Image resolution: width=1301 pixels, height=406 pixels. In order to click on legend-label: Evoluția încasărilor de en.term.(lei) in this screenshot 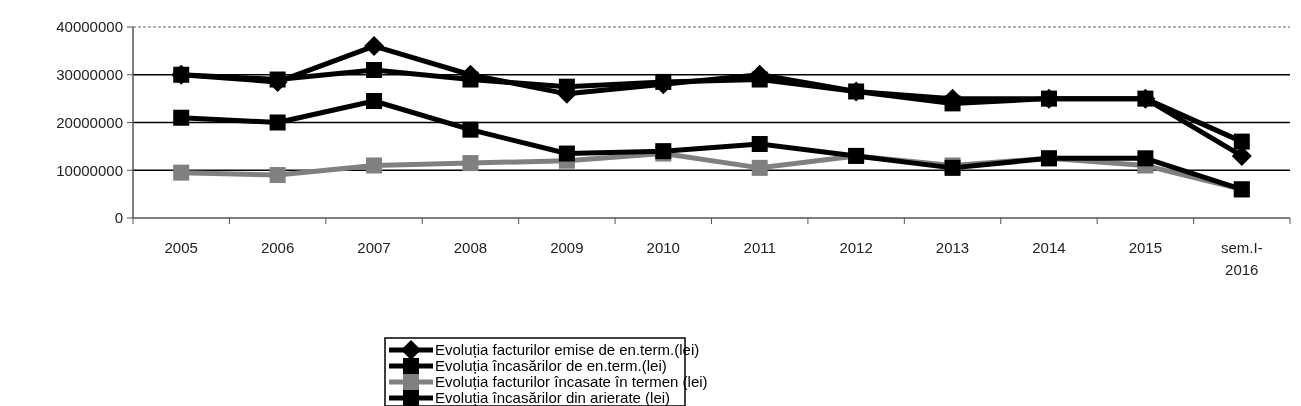, I will do `click(551, 366)`.